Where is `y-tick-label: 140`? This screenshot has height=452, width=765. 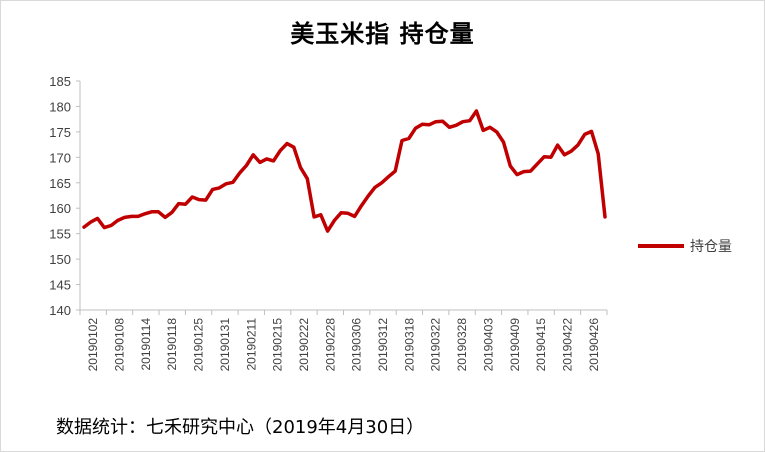 y-tick-label: 140 is located at coordinates (60, 310).